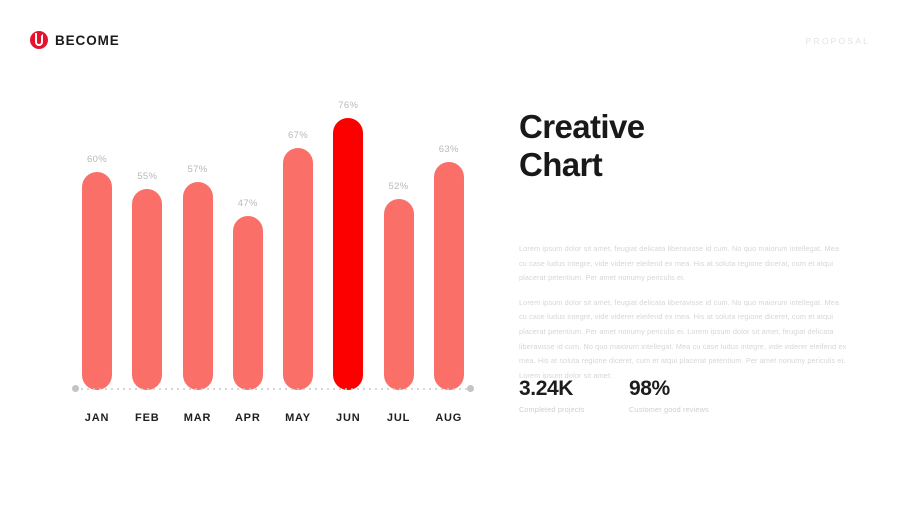 This screenshot has height=506, width=900. What do you see at coordinates (298, 136) in the screenshot?
I see `bar-value-label: 67%` at bounding box center [298, 136].